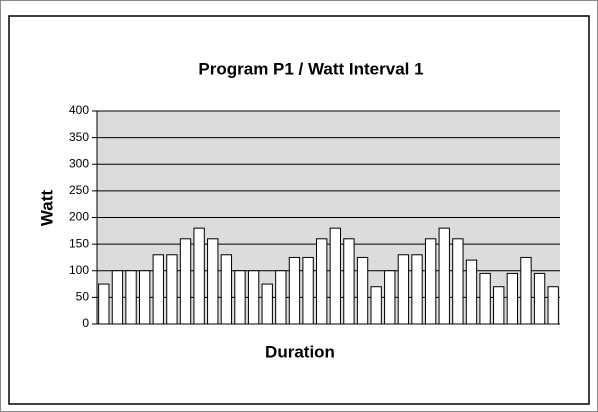 This screenshot has width=598, height=412. I want to click on y-tick-label: 200, so click(79, 217).